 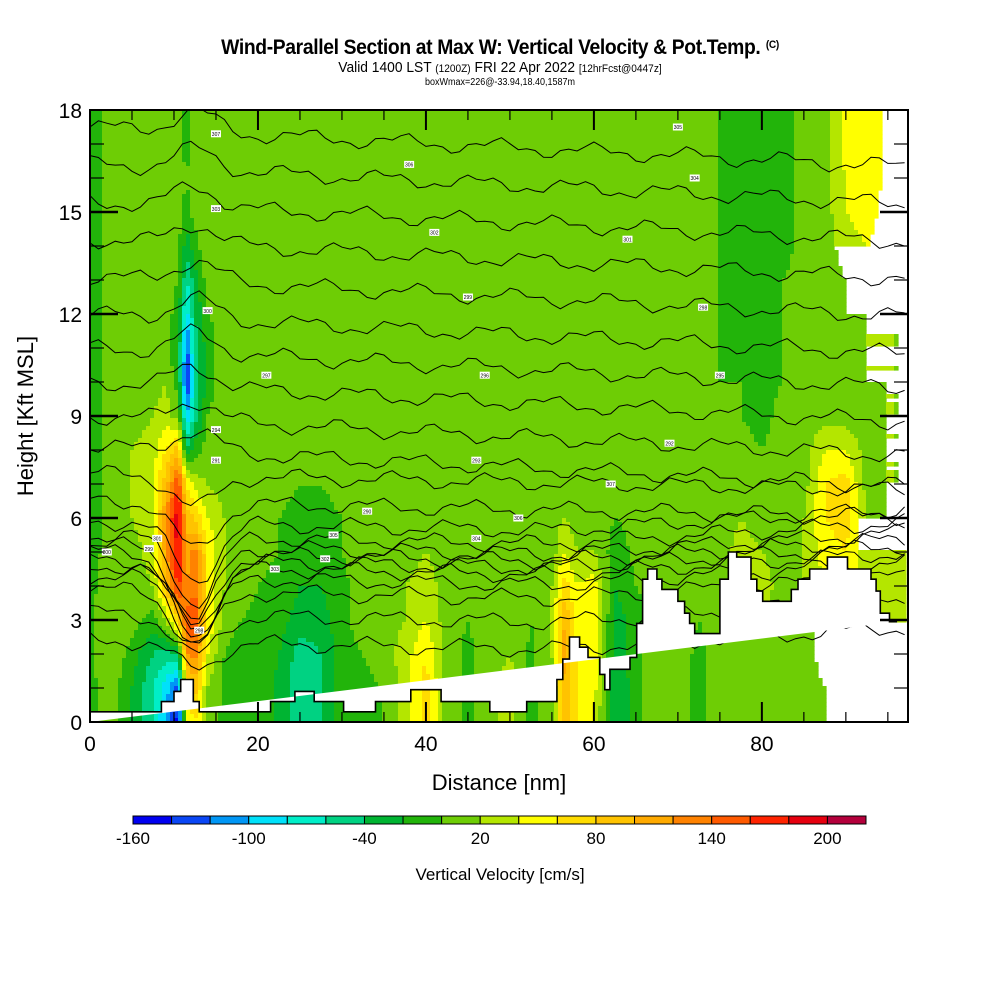 What do you see at coordinates (152, 820) in the screenshot?
I see `colorbar-segment` at bounding box center [152, 820].